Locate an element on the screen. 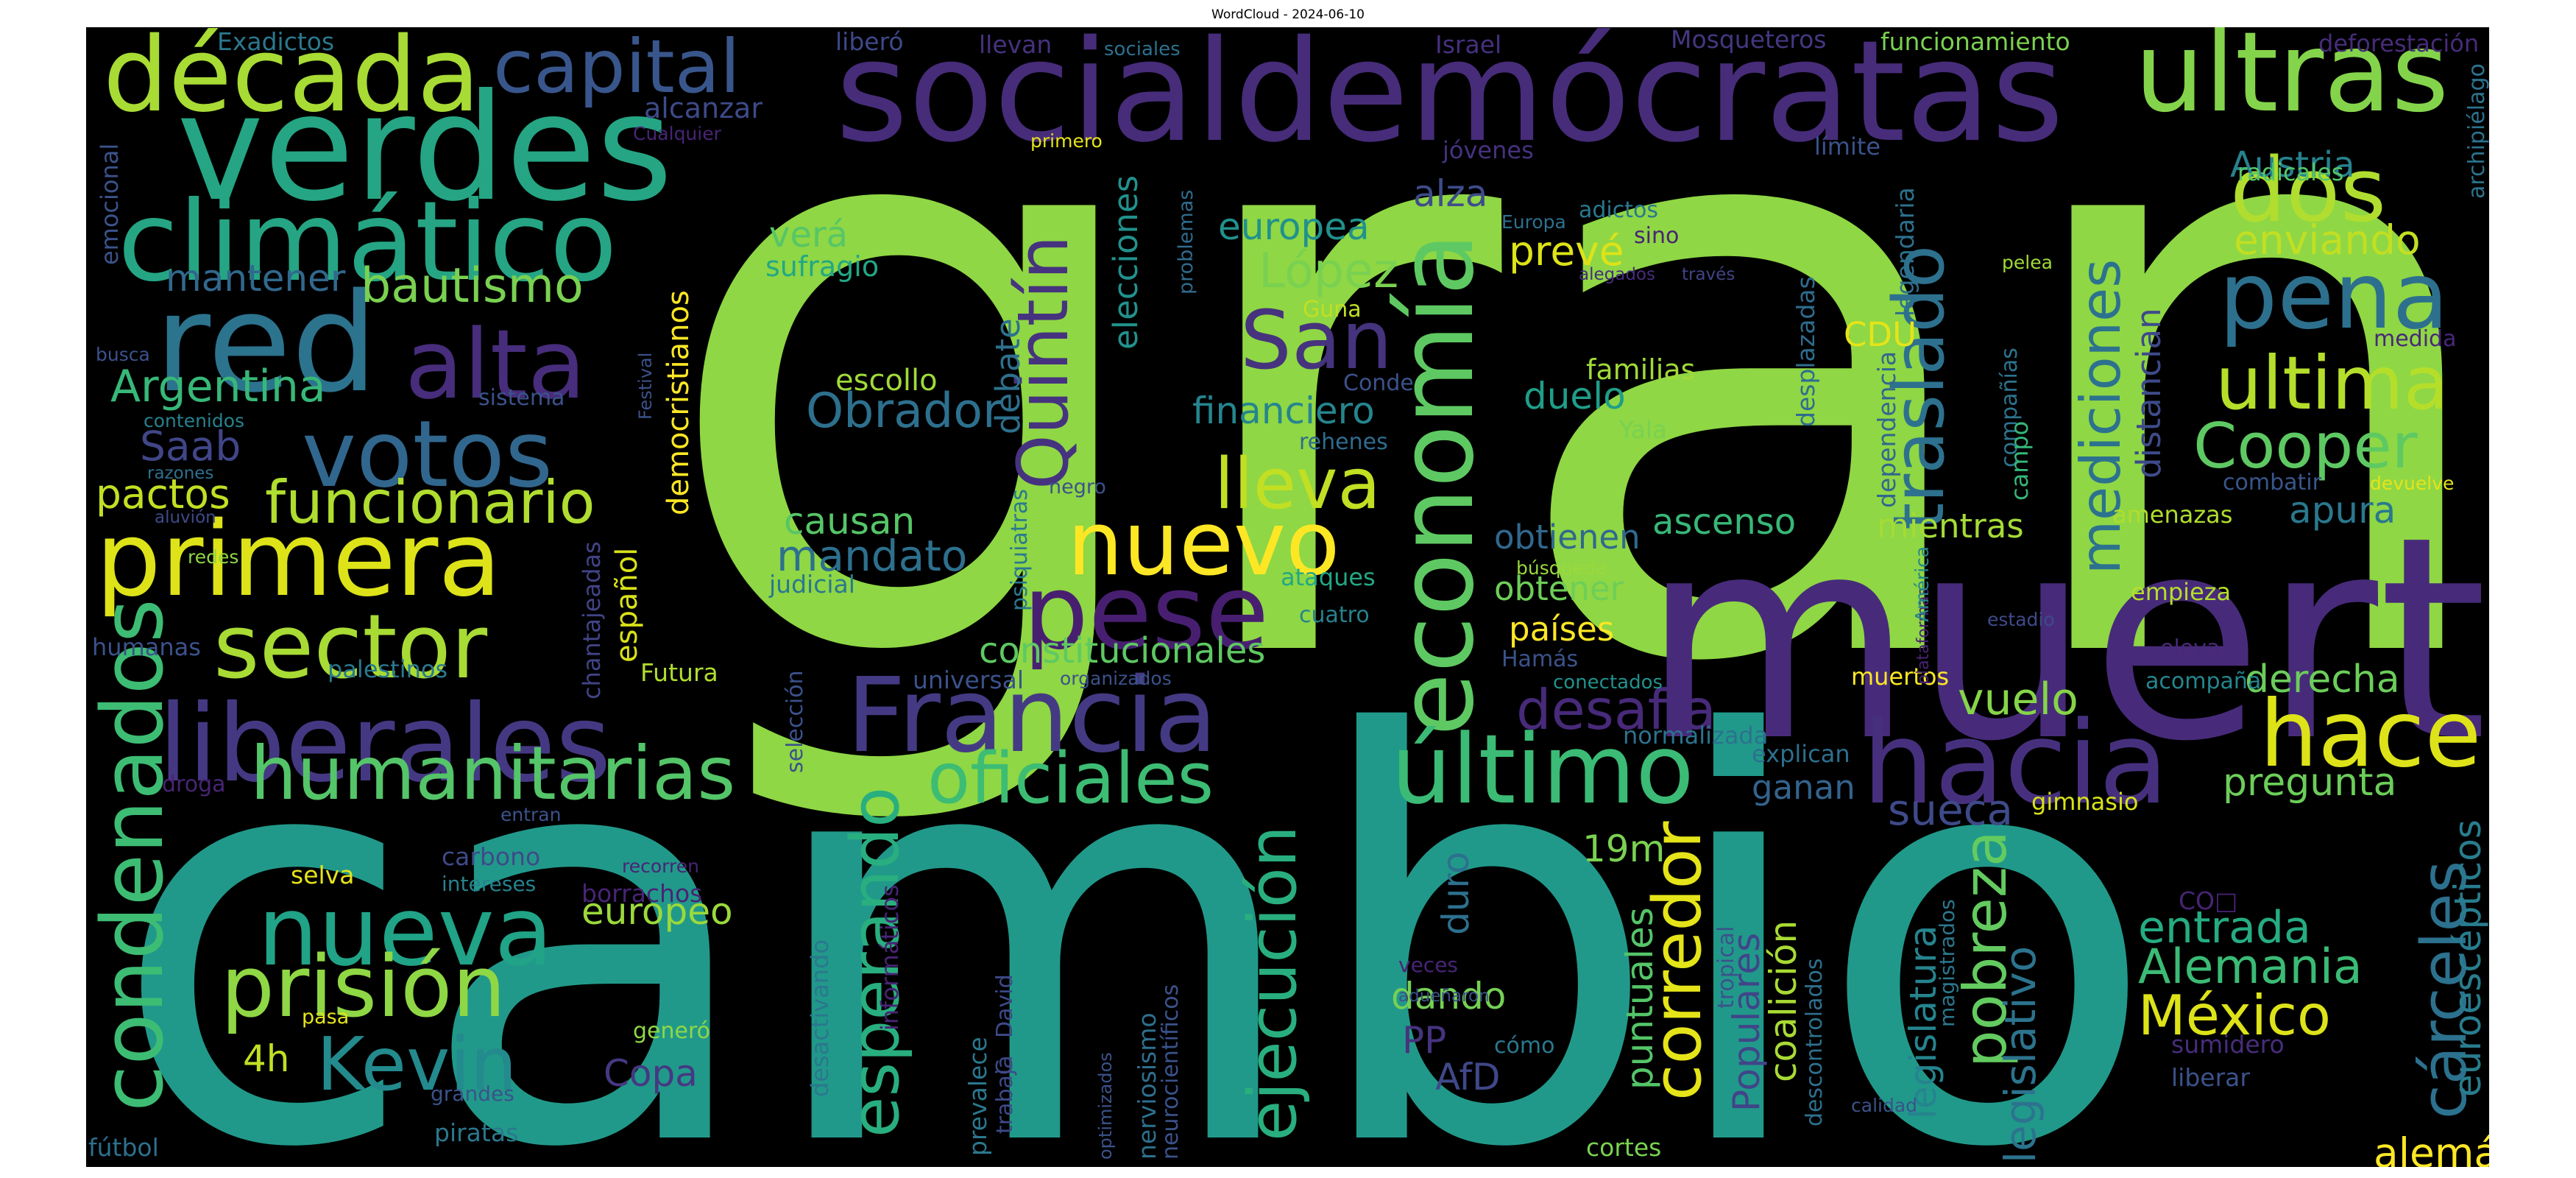  word-198: sumidero is located at coordinates (2228, 1044).